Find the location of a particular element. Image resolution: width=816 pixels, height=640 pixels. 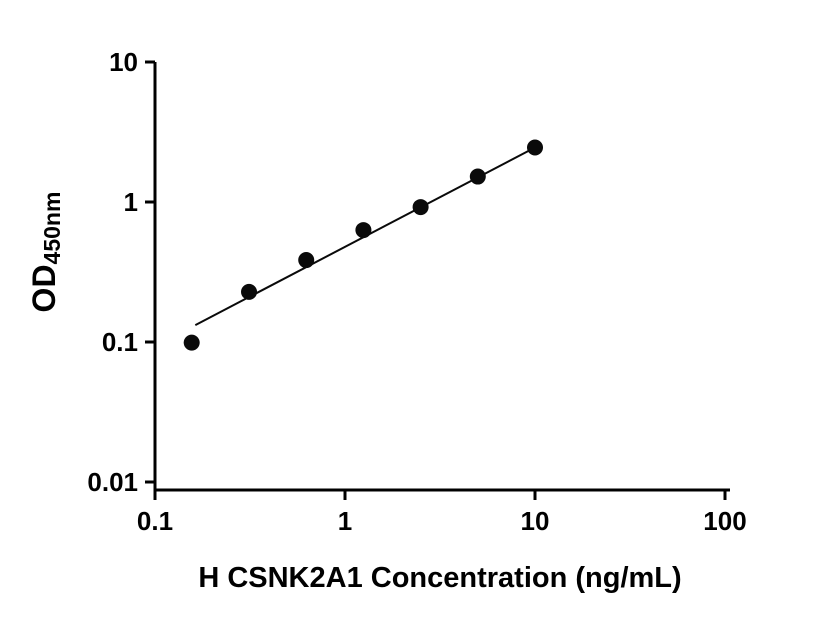

x-tick-label: 100 is located at coordinates (724, 521).